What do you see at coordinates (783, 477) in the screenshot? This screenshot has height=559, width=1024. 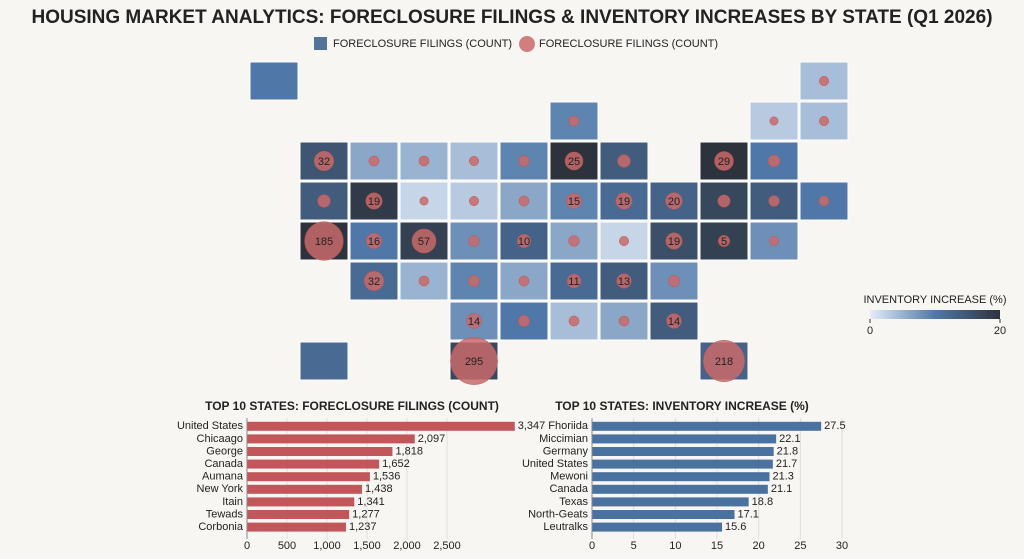 I see `value-label: 21.3` at bounding box center [783, 477].